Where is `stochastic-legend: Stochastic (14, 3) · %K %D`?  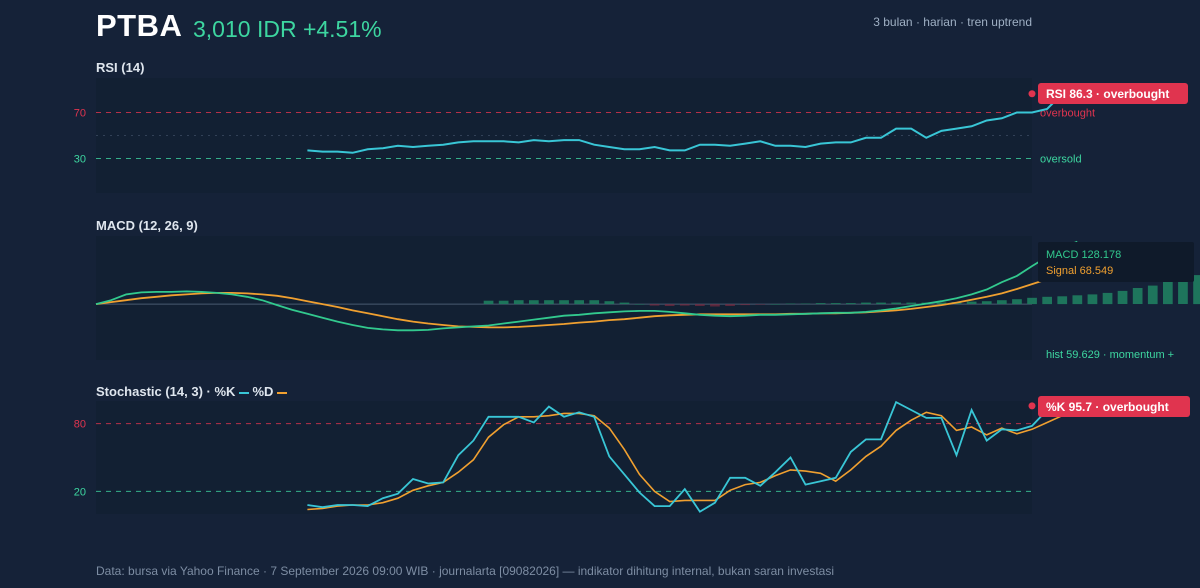 stochastic-legend: Stochastic (14, 3) · %K %D is located at coordinates (193, 391).